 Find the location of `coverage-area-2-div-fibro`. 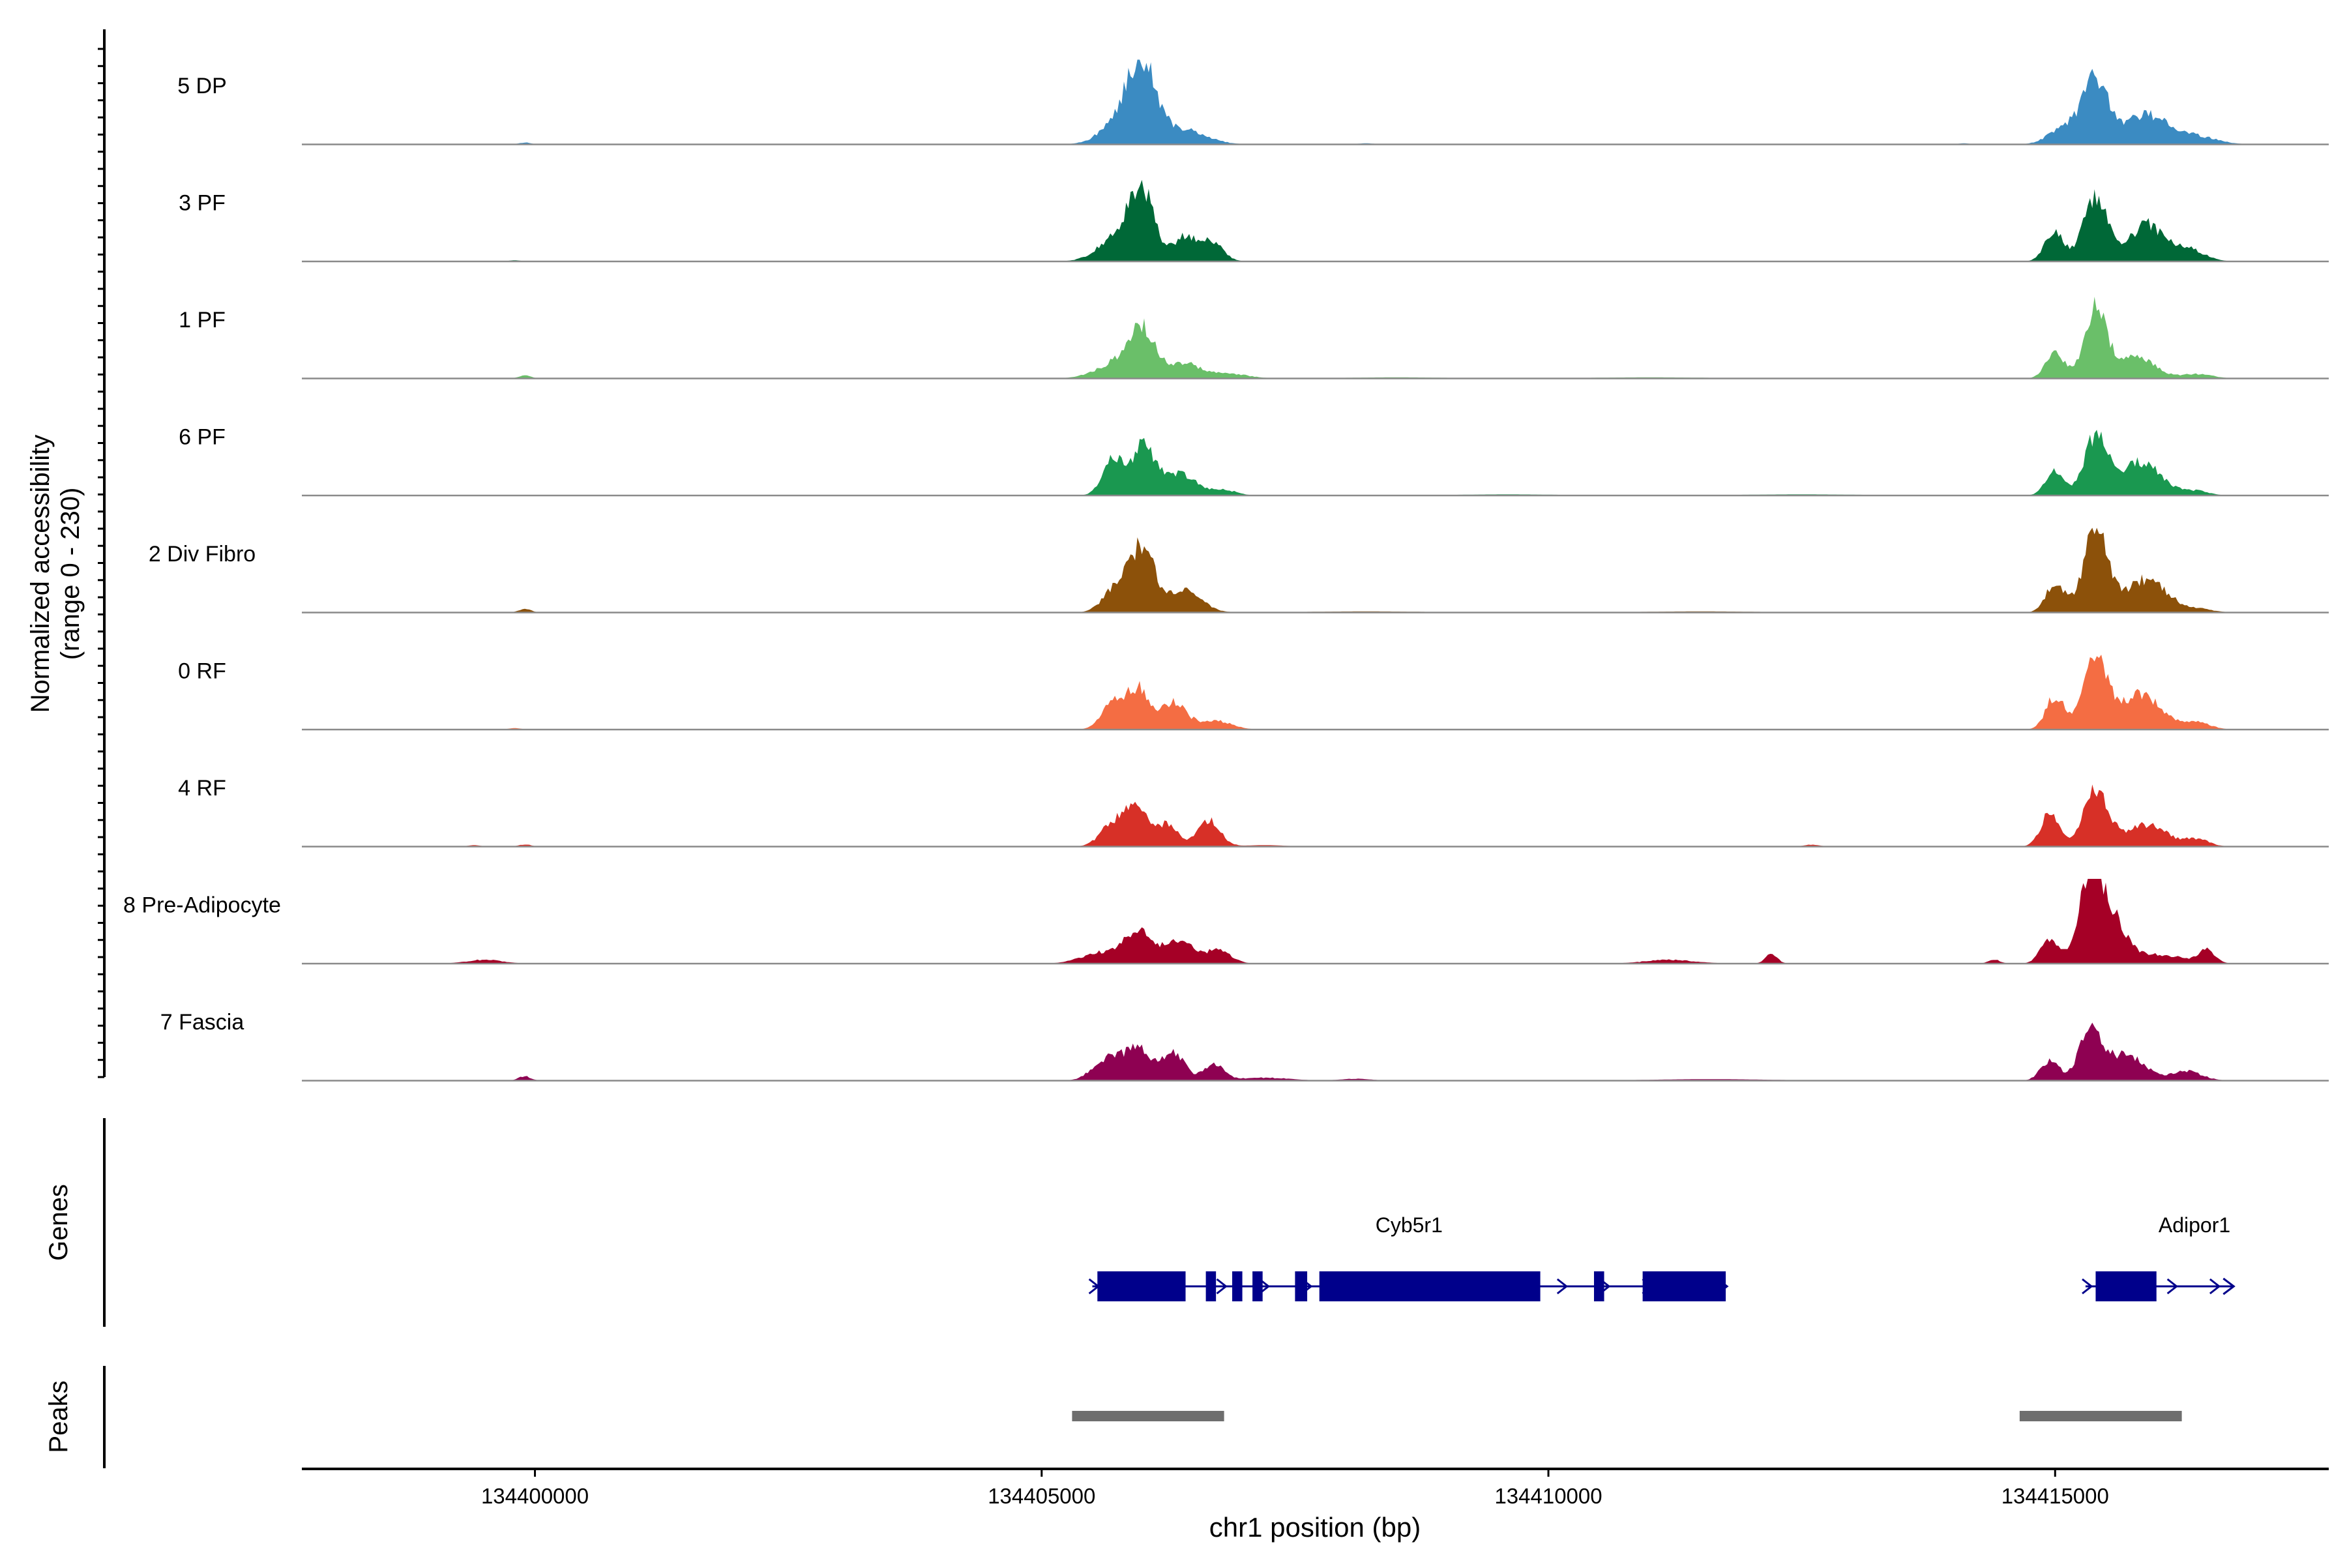

coverage-area-2-div-fibro is located at coordinates (1315, 570).